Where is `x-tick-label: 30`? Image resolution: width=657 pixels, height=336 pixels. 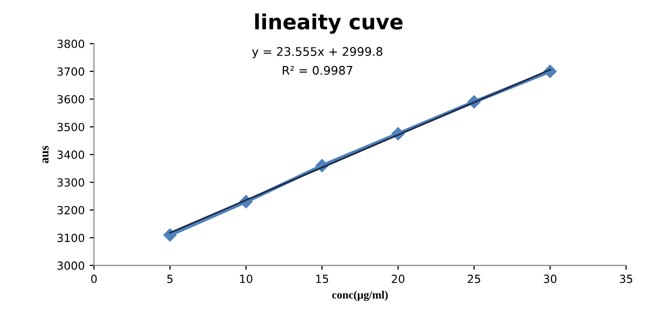
x-tick-label: 30 is located at coordinates (550, 279).